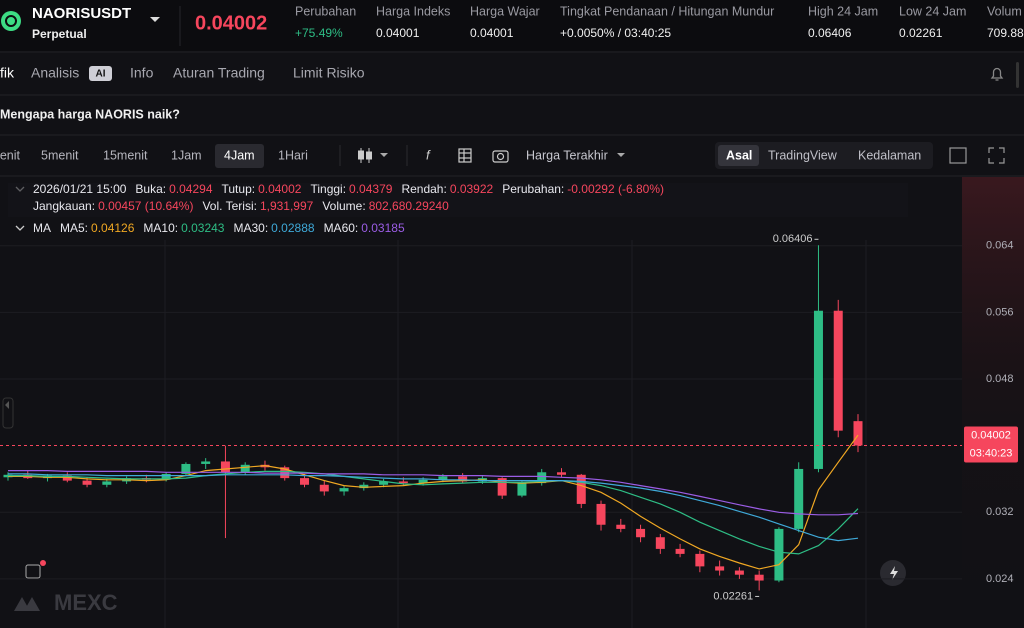 The image size is (1024, 628). What do you see at coordinates (505, 11) in the screenshot?
I see `stat-label: Harga Wajar` at bounding box center [505, 11].